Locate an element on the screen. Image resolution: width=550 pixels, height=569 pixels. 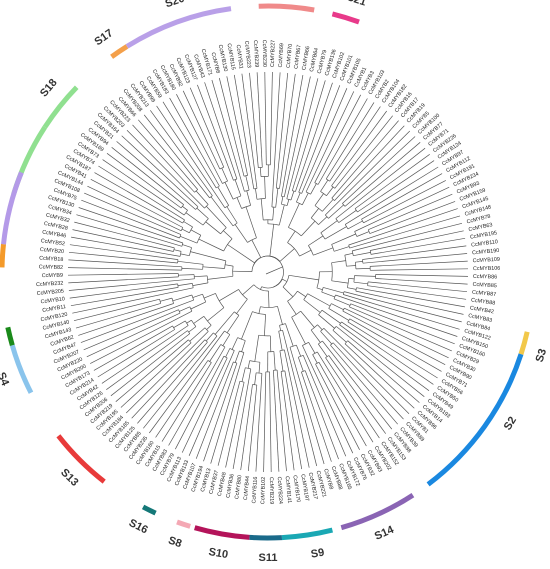
leaf-label: CcMYB87 is located at coordinates (484, 294).